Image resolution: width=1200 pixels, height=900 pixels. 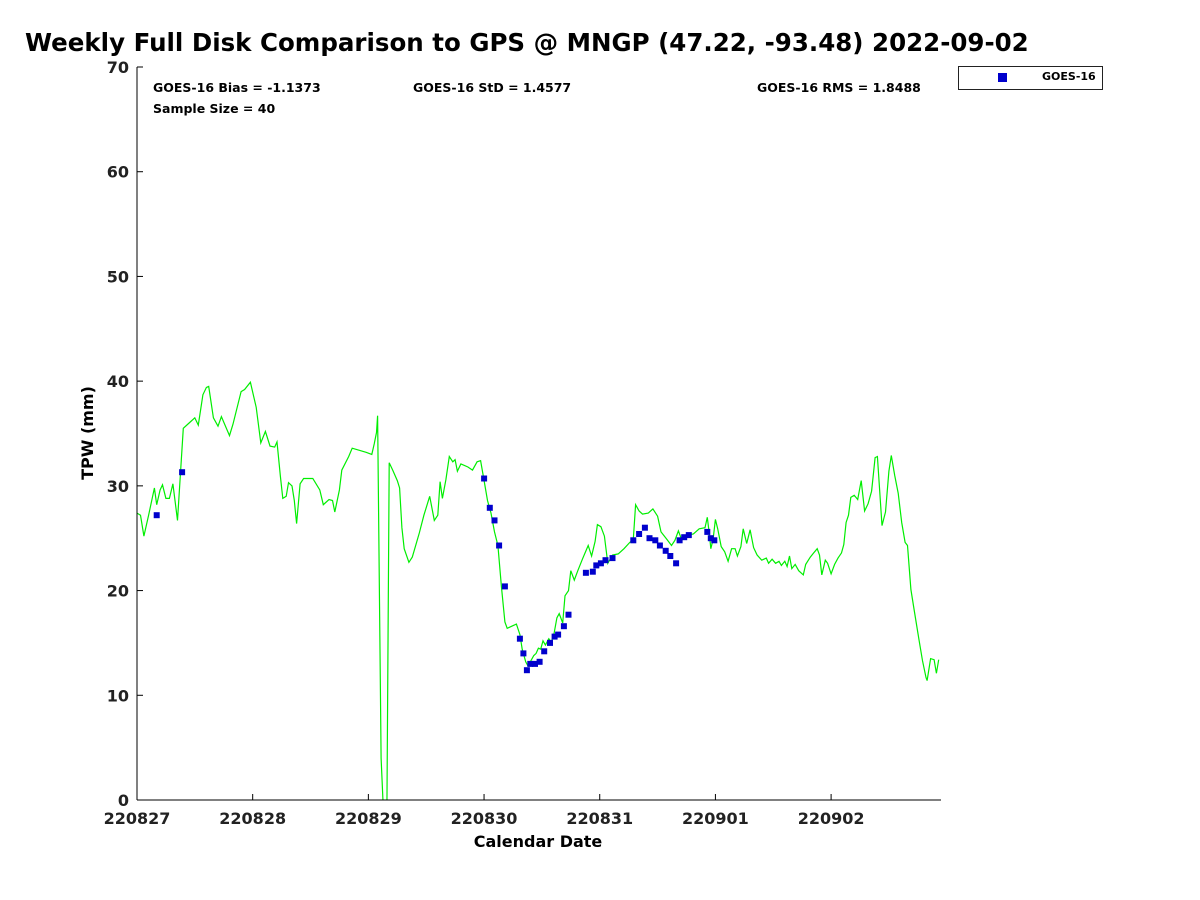 What do you see at coordinates (137, 818) in the screenshot?
I see `x-tick-label: 220827` at bounding box center [137, 818].